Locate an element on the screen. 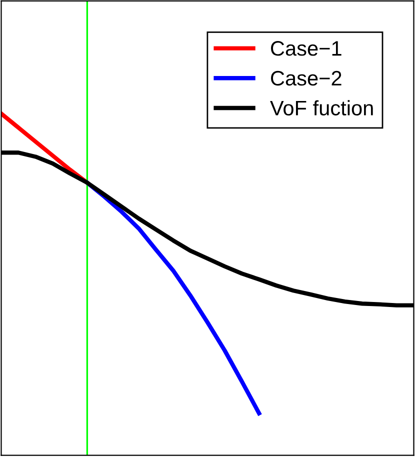 The image size is (415, 459). legend-label: Case−1 is located at coordinates (306, 48).